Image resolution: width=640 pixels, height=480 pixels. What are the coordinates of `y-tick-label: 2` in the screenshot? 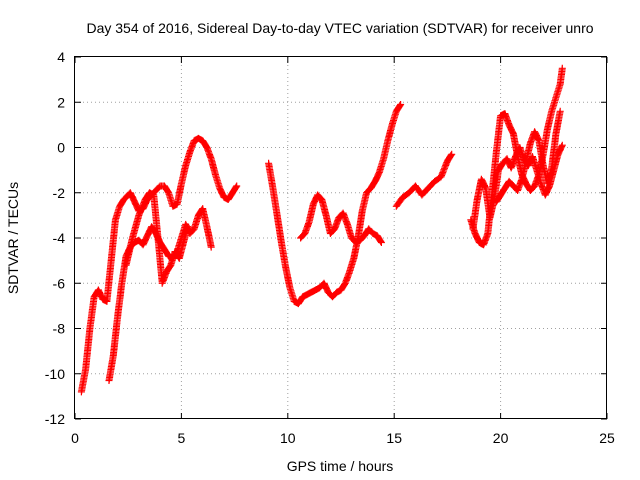 It's located at (61, 102).